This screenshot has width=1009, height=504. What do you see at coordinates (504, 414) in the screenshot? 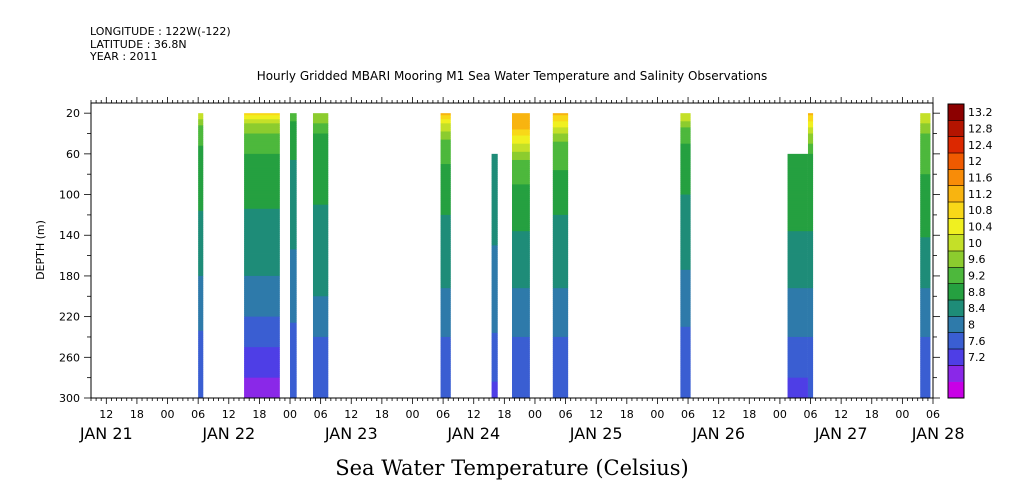
I see `x-tick-label: 18` at bounding box center [504, 414].